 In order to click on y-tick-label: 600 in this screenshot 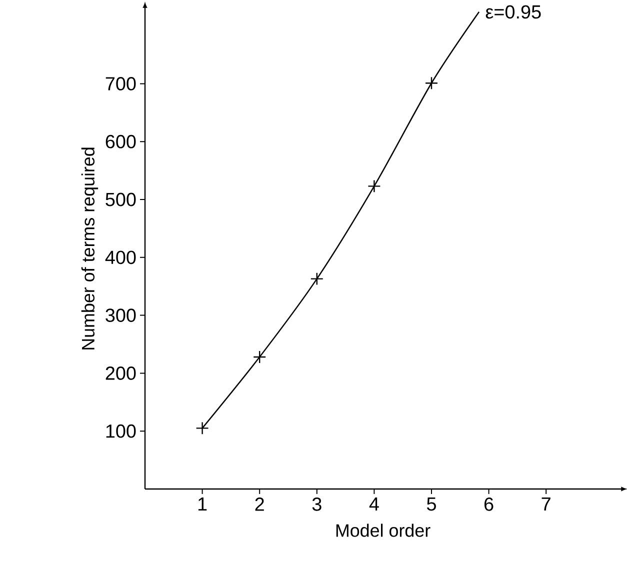, I will do `click(121, 141)`.